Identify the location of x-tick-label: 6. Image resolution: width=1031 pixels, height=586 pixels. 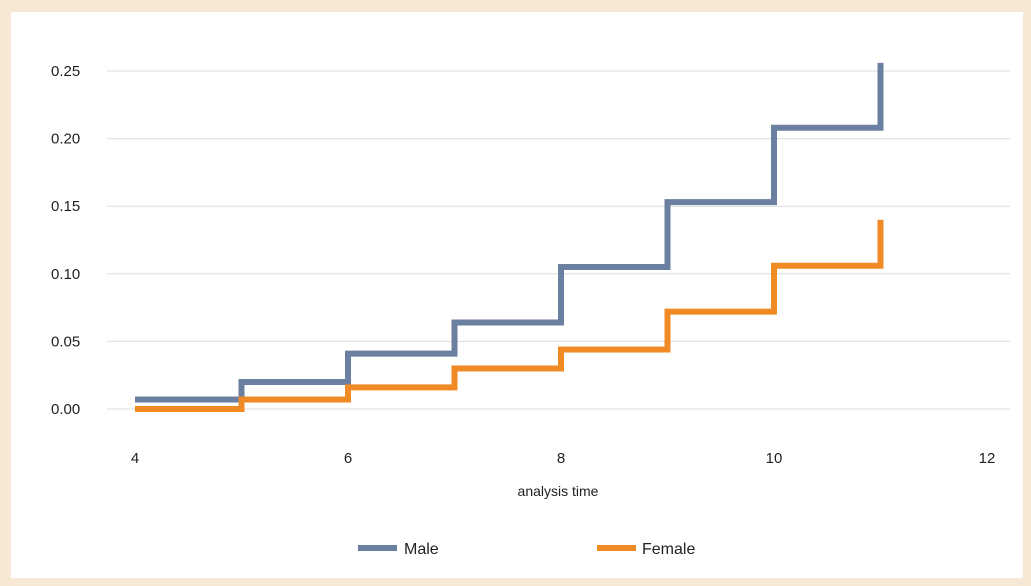
(348, 458).